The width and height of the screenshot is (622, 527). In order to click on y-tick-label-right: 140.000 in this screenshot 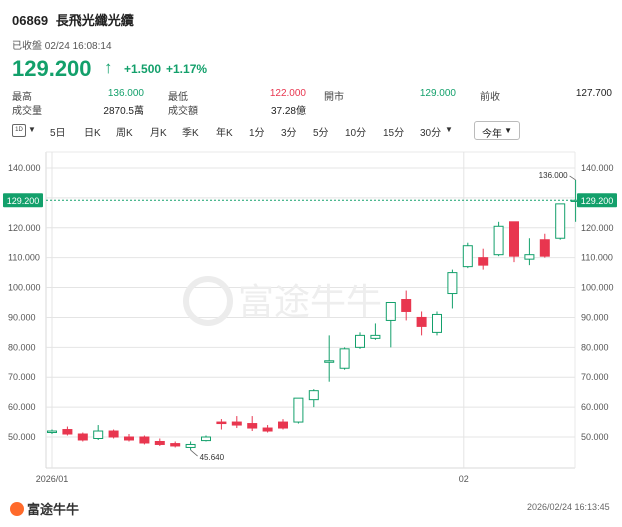, I will do `click(597, 168)`.